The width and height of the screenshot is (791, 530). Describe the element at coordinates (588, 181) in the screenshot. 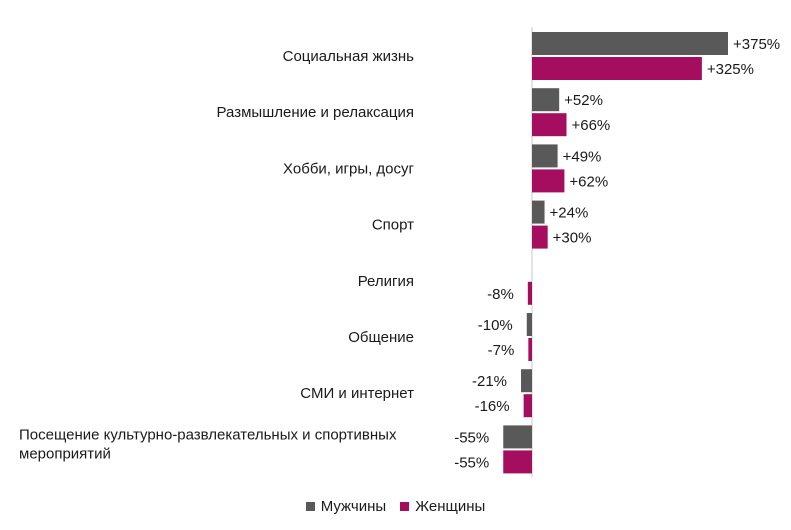

I see `data-label: +62%` at that location.